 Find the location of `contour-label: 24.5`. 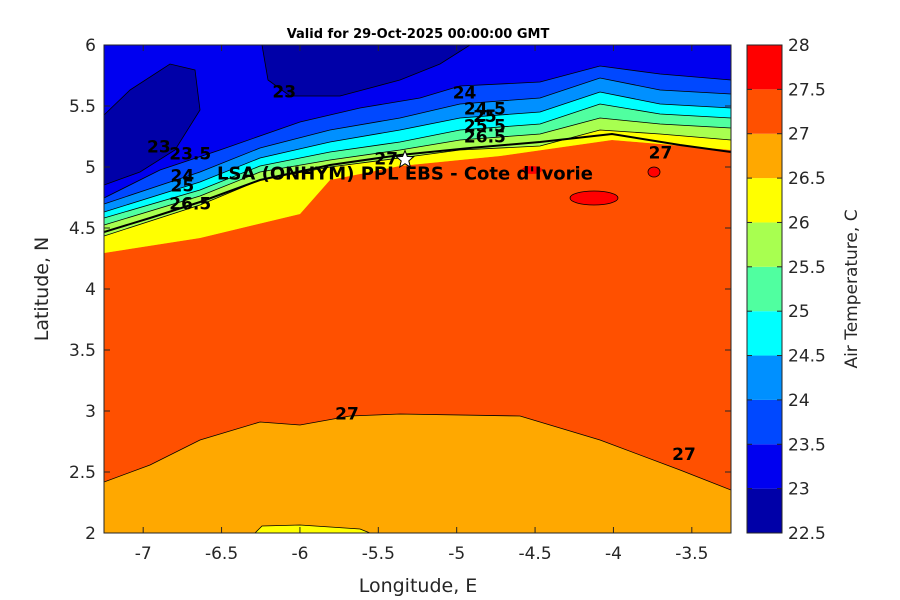

contour-label: 24.5 is located at coordinates (485, 110).